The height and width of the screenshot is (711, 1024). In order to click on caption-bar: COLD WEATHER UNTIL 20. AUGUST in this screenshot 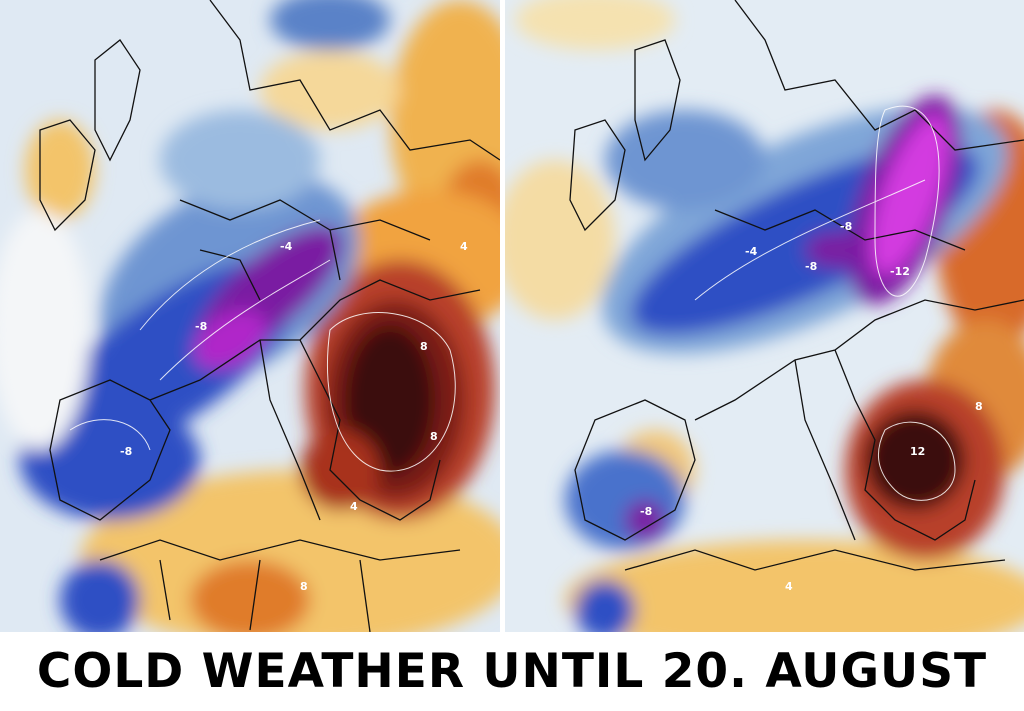, I will do `click(512, 671)`.